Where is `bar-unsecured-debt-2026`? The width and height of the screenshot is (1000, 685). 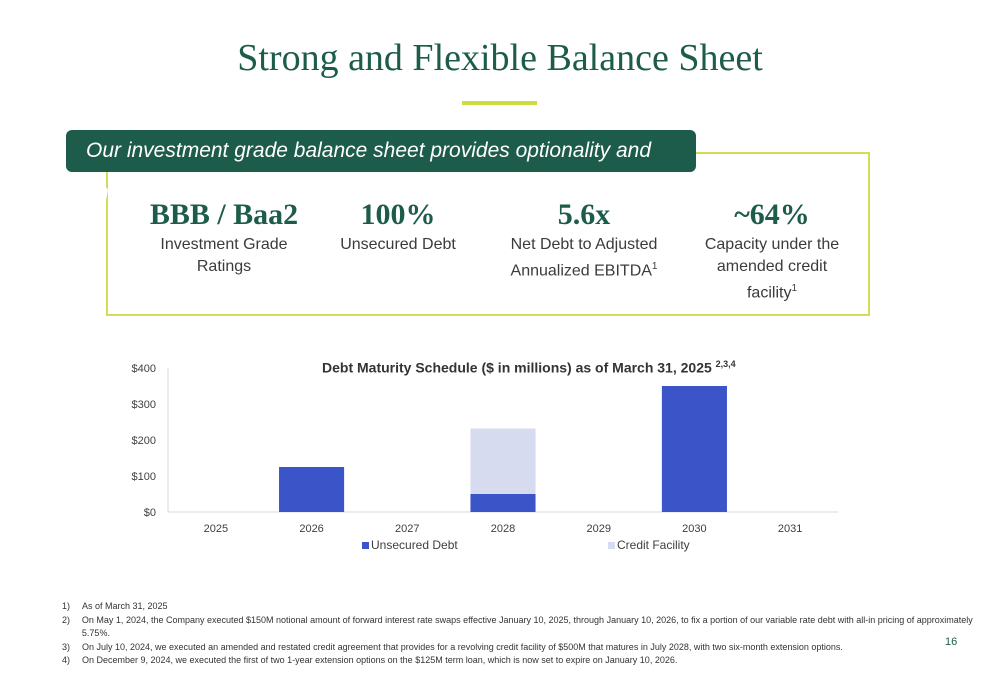
bar-unsecured-debt-2026 is located at coordinates (312, 489).